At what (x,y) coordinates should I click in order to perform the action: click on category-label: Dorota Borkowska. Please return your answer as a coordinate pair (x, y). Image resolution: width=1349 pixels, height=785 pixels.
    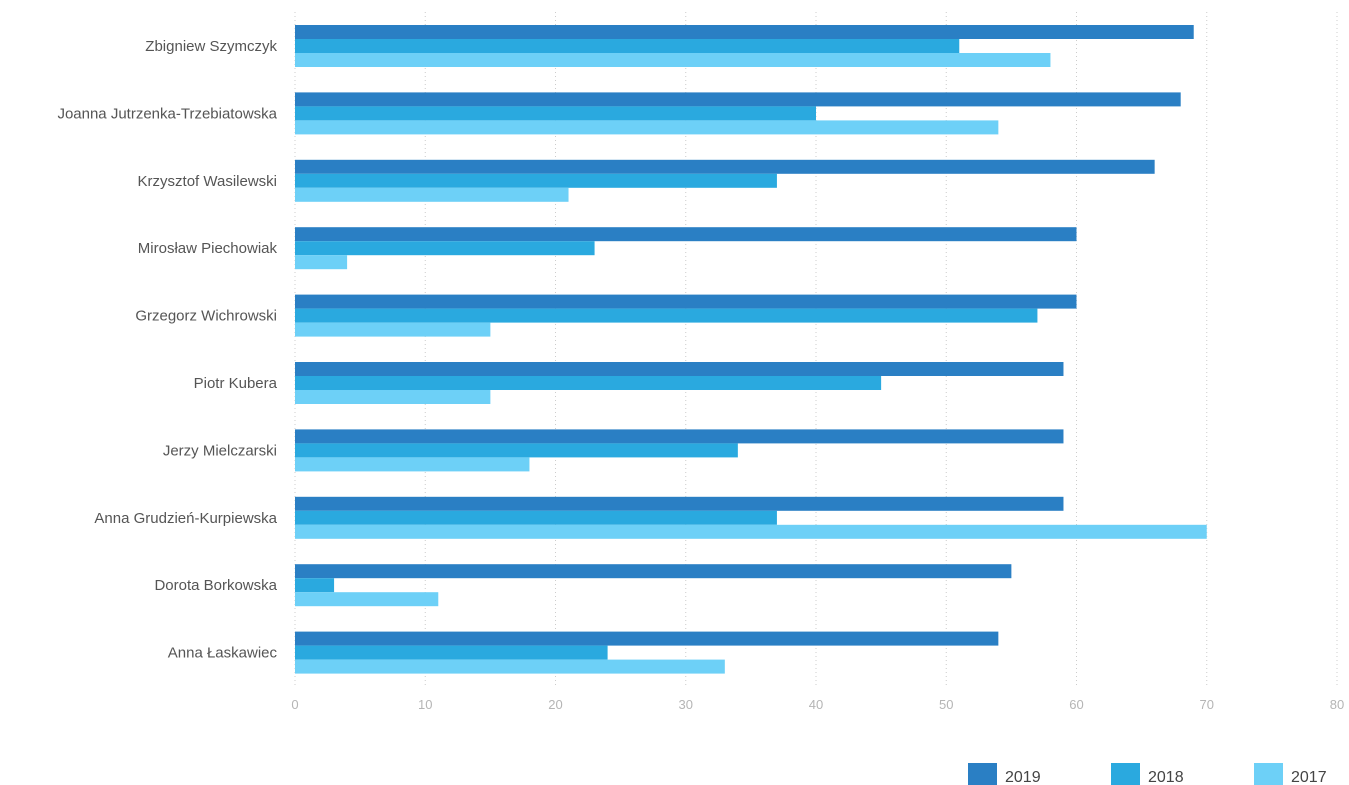
    Looking at the image, I should click on (215, 585).